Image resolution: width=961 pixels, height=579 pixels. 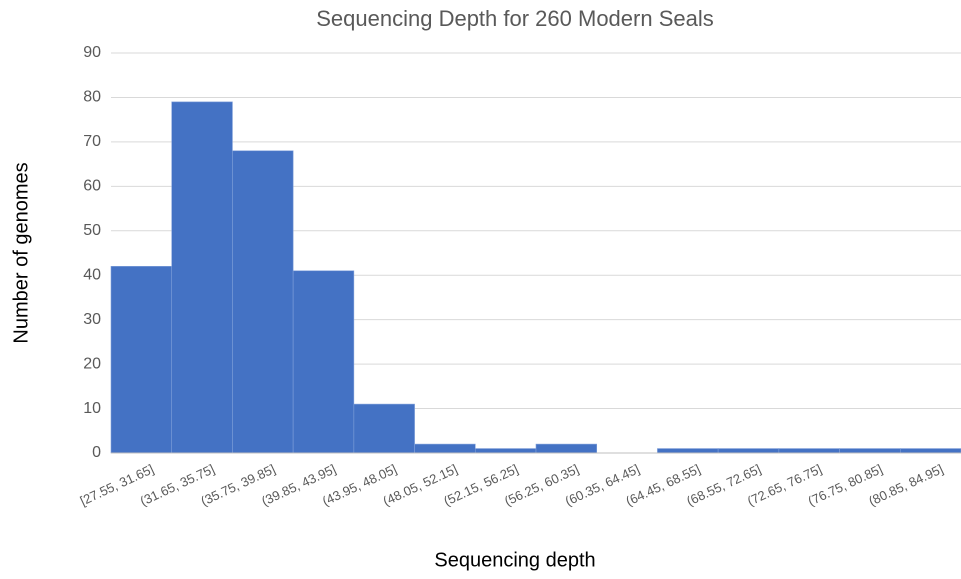 What do you see at coordinates (514, 18) in the screenshot?
I see `chart-title: Sequencing Depth for 260 Modern Seals` at bounding box center [514, 18].